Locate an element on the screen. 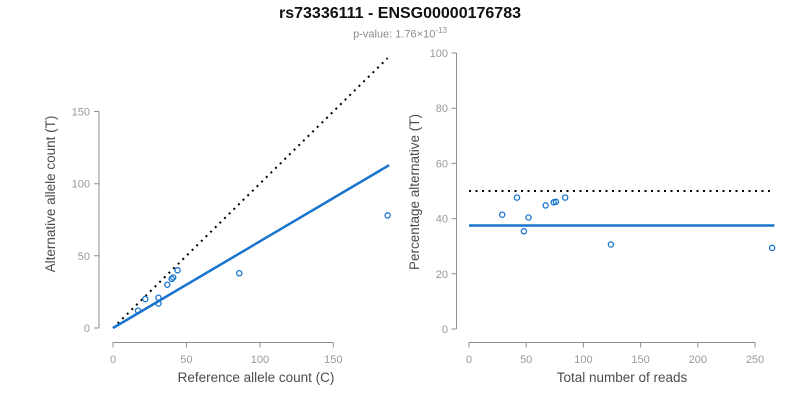 This screenshot has height=400, width=800. percentage-alternative-x-tick-label: 50 is located at coordinates (526, 360).